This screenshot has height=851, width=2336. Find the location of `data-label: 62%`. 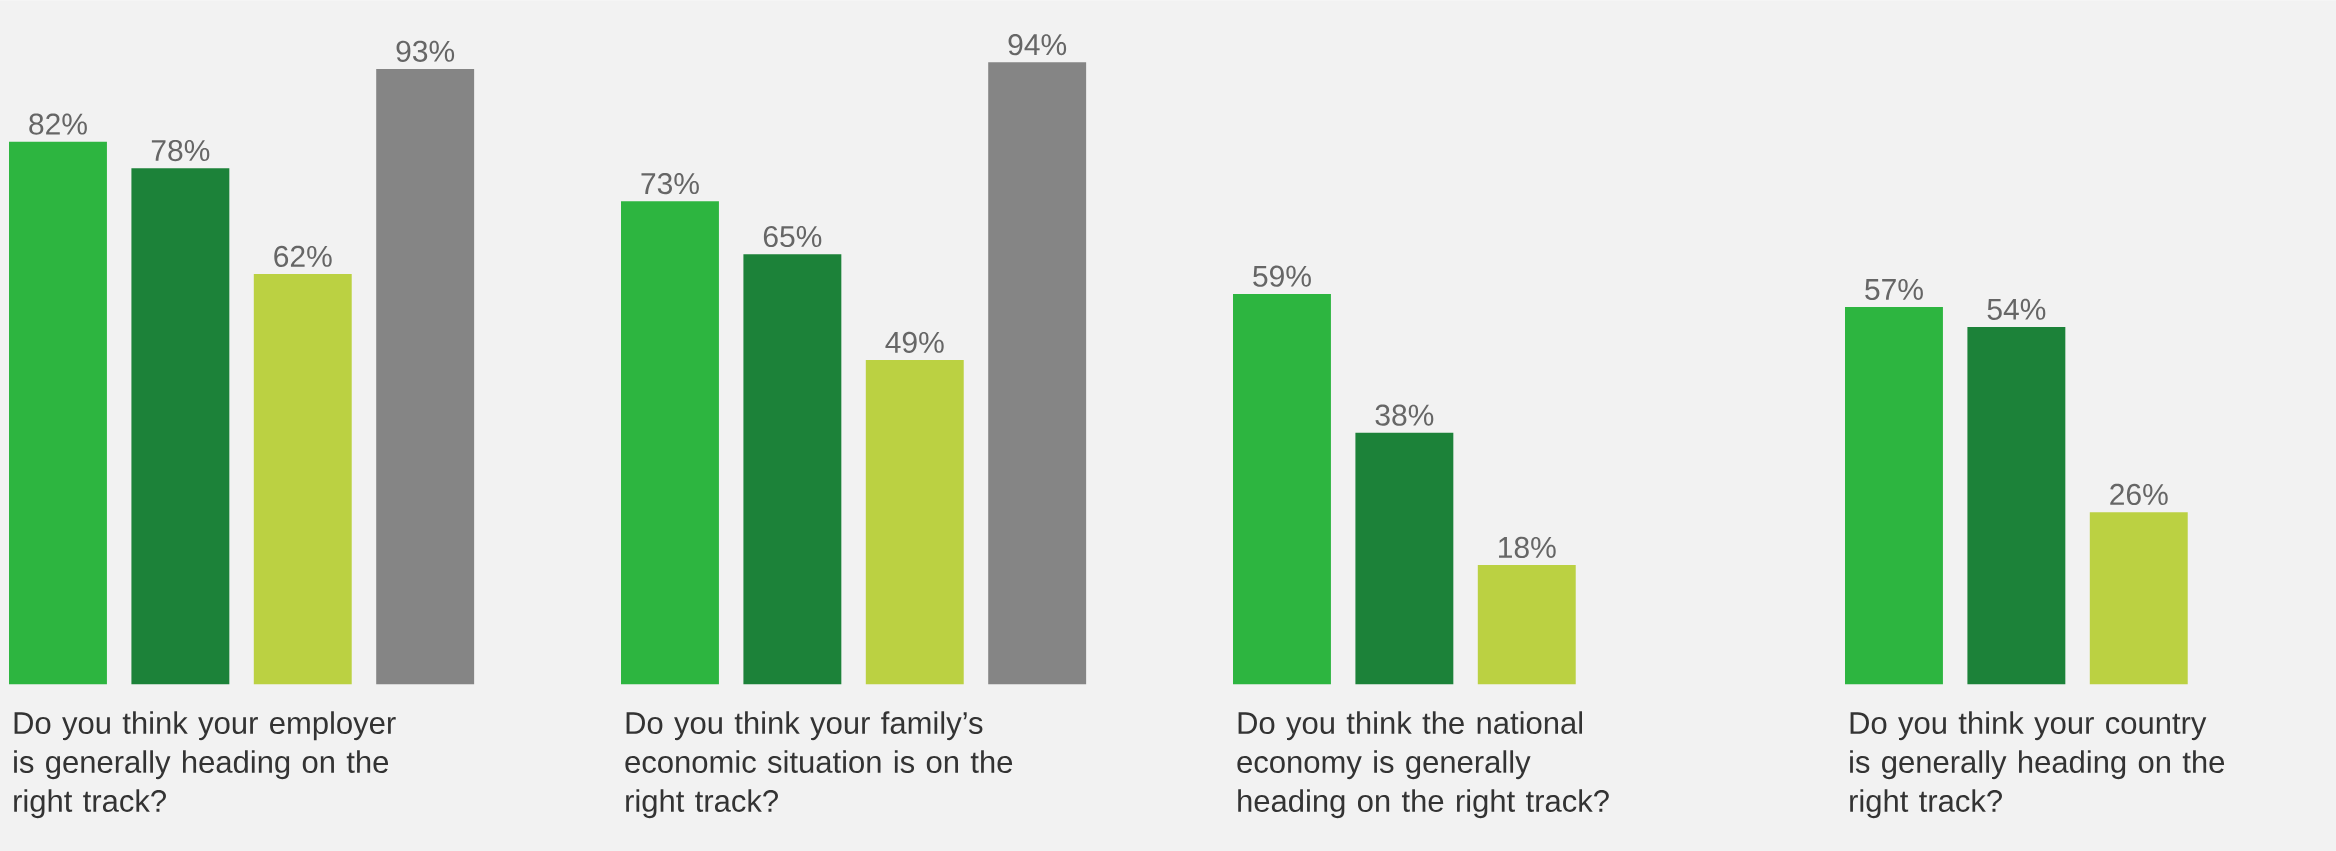

data-label: 62% is located at coordinates (303, 256).